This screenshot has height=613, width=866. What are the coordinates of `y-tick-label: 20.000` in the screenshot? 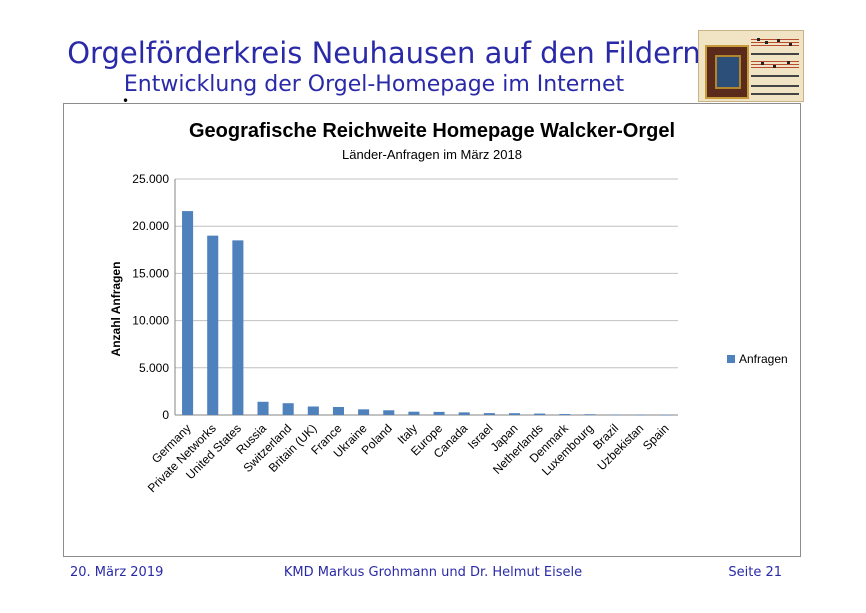 It's located at (150, 226).